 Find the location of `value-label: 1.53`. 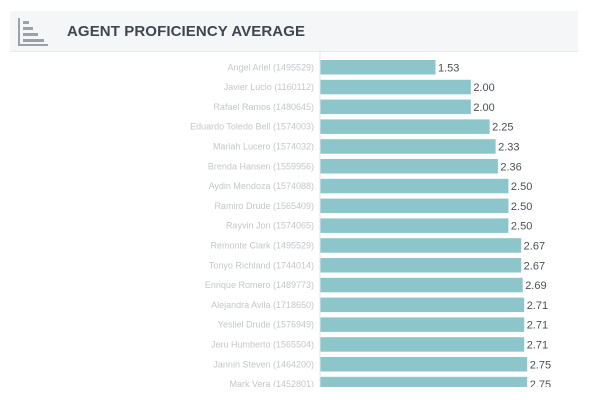

value-label: 1.53 is located at coordinates (448, 68).